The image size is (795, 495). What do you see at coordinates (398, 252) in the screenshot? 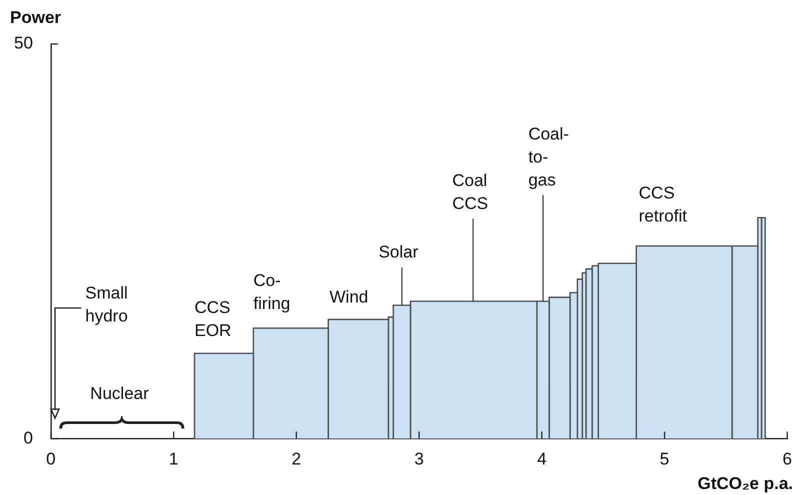
I see `annotation: Solar` at bounding box center [398, 252].